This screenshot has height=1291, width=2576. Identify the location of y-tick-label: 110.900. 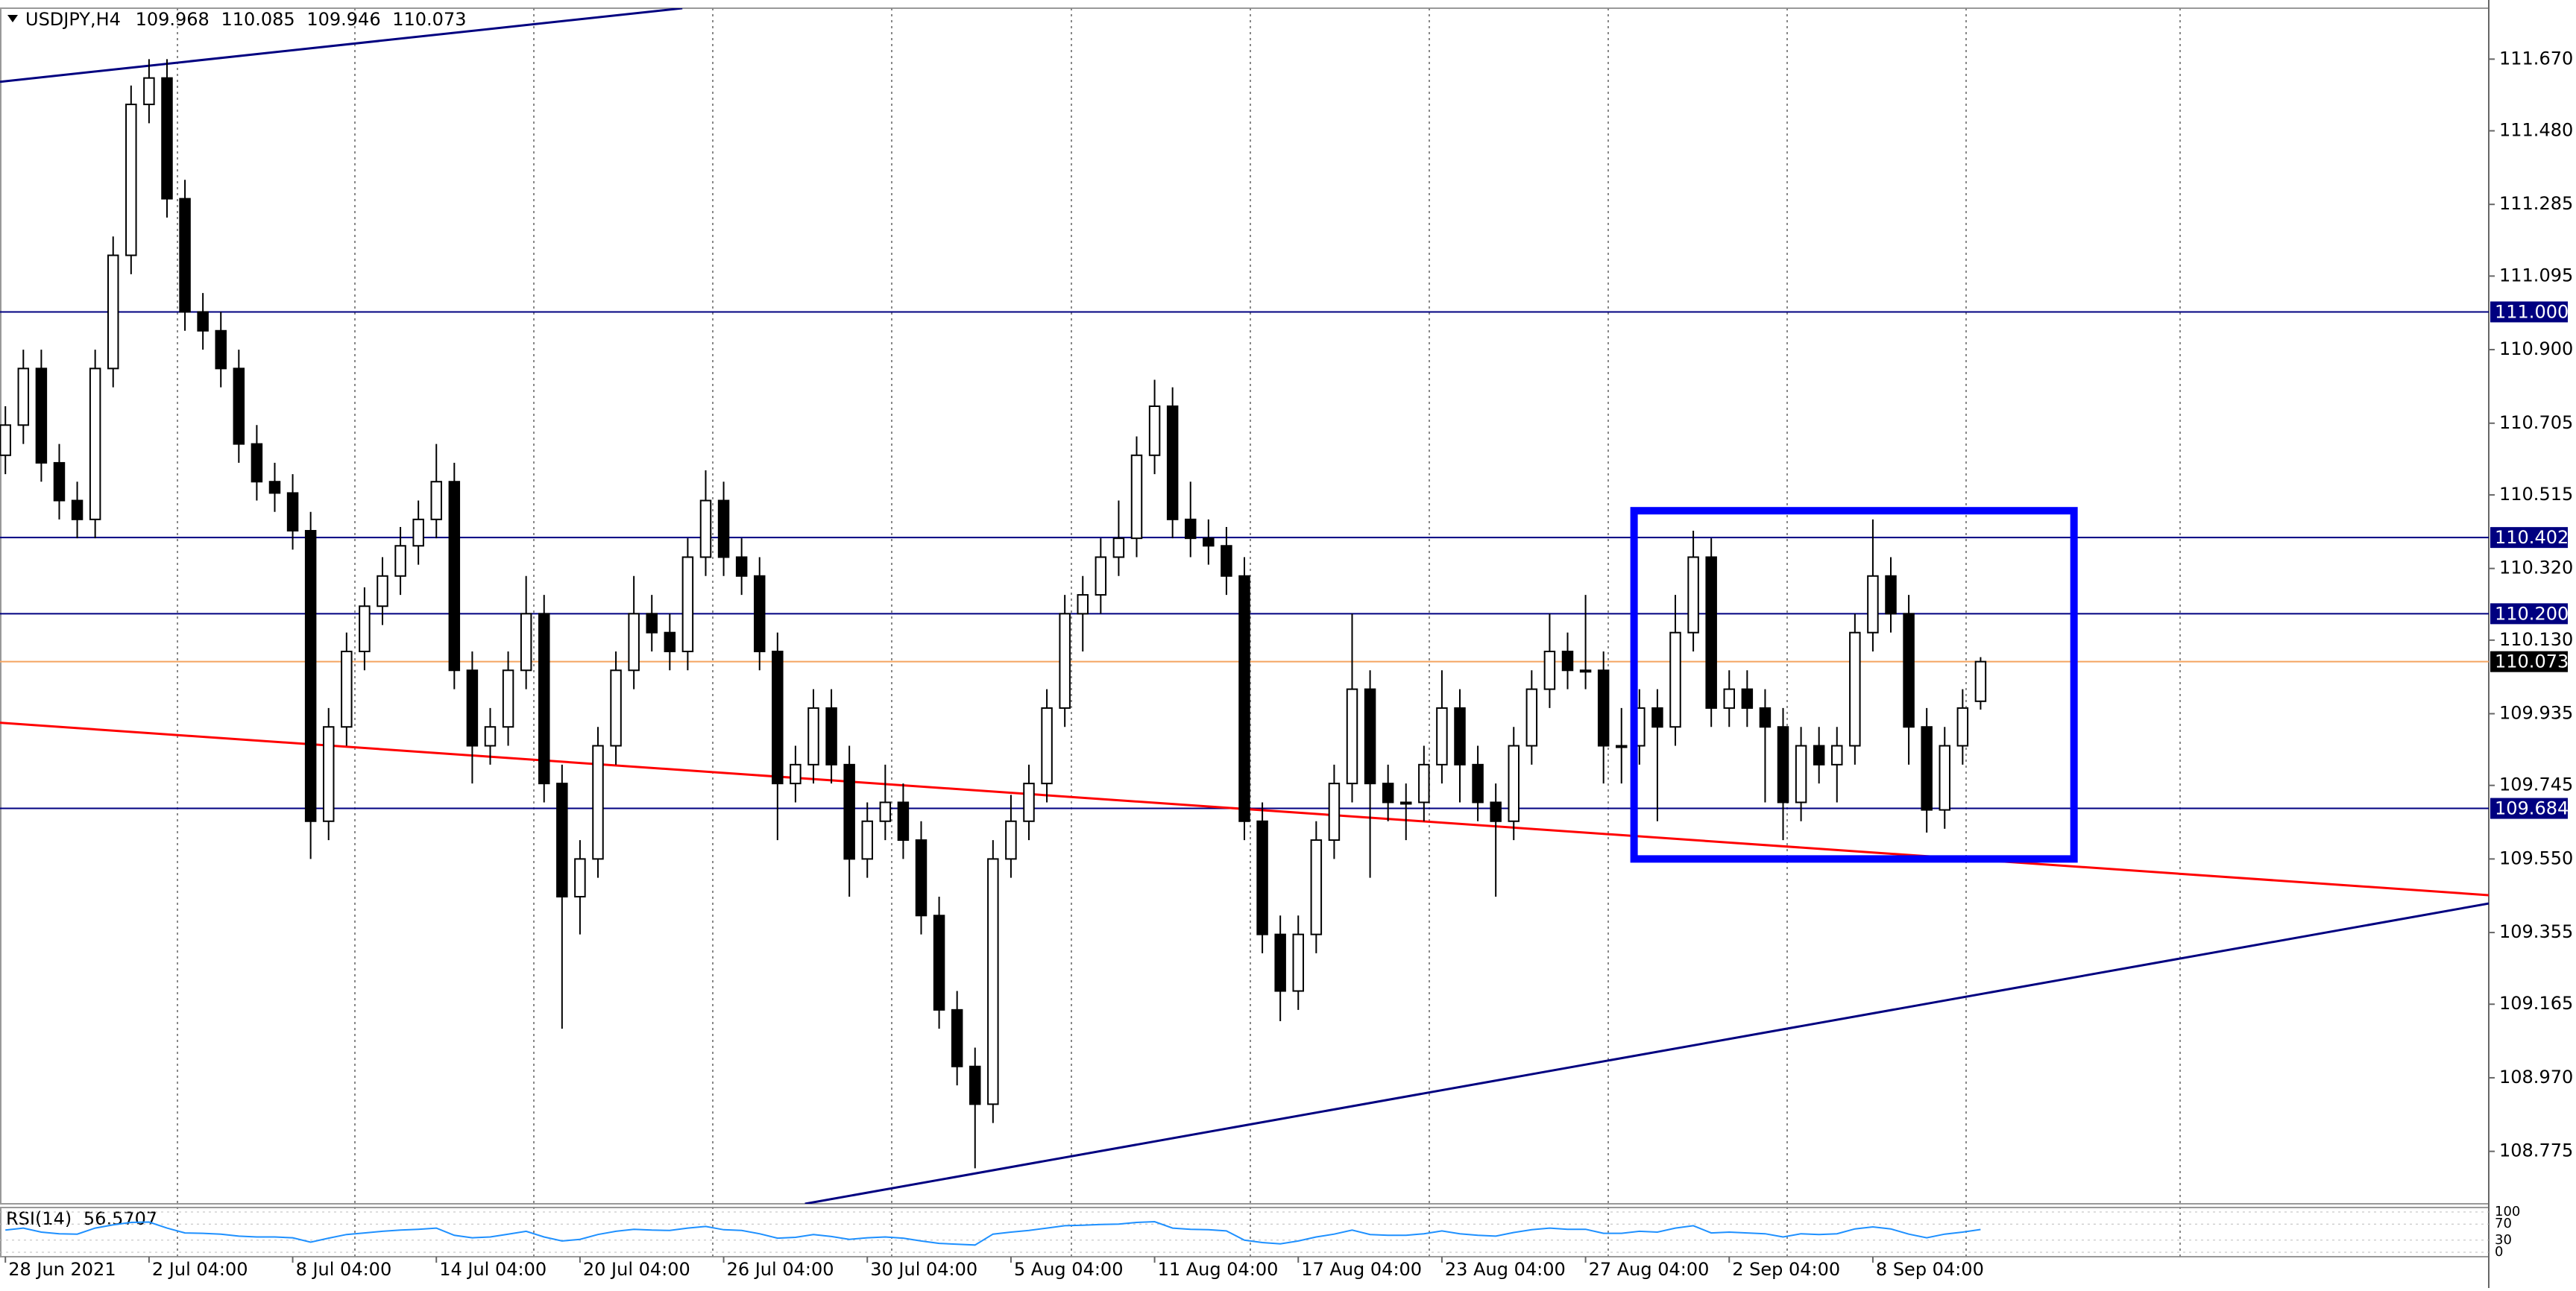
(2536, 348).